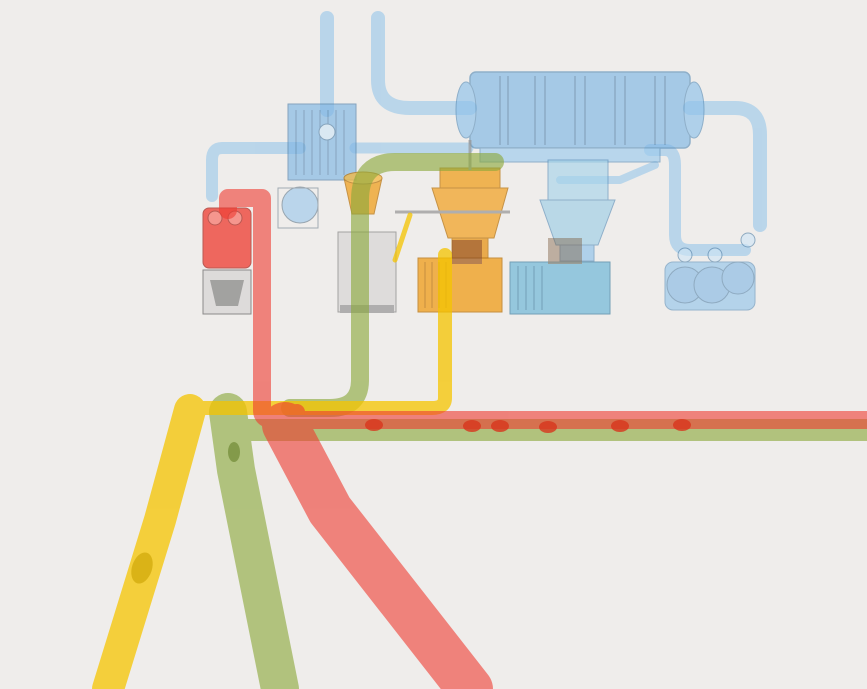  Describe the element at coordinates (452, 199) in the screenshot. I see `orange-cyclone-separator` at that location.